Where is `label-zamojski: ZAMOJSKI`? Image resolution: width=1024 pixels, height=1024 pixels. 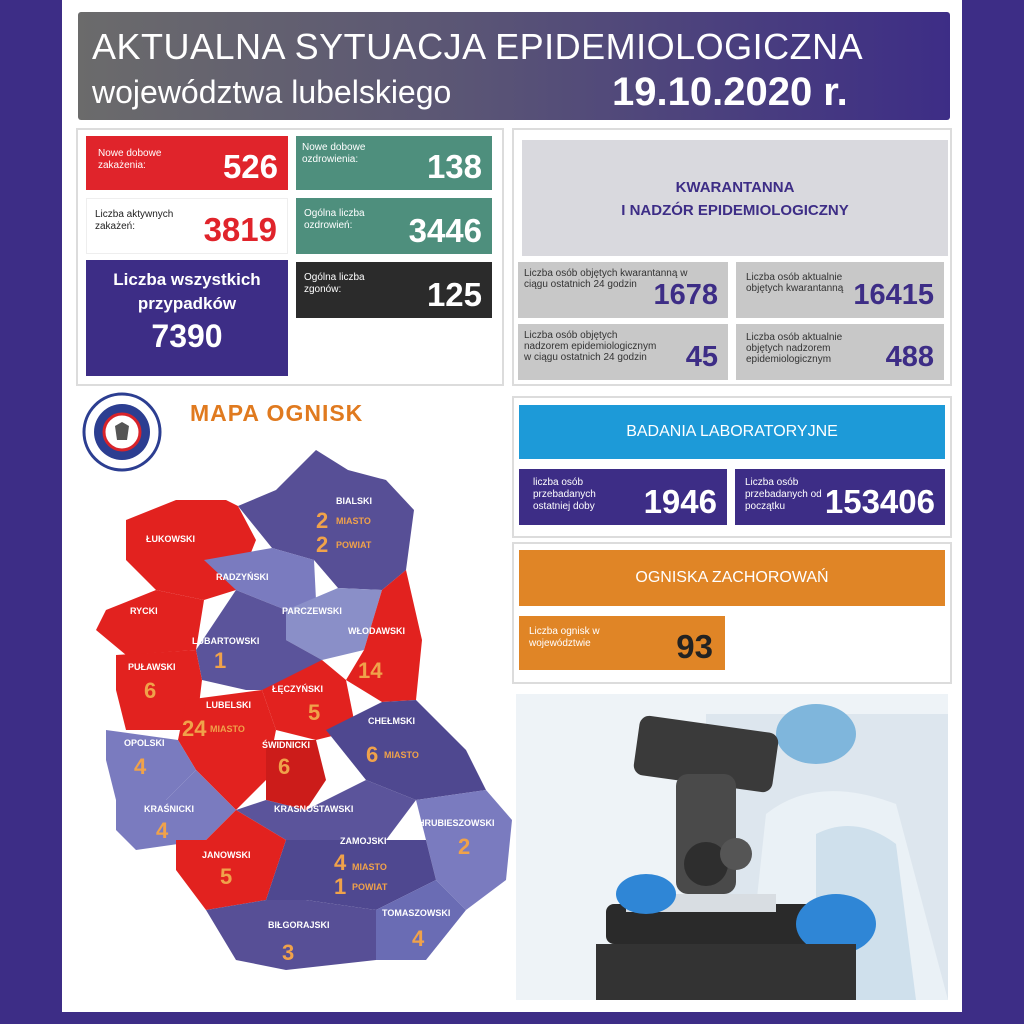 label-zamojski: ZAMOJSKI is located at coordinates (363, 841).